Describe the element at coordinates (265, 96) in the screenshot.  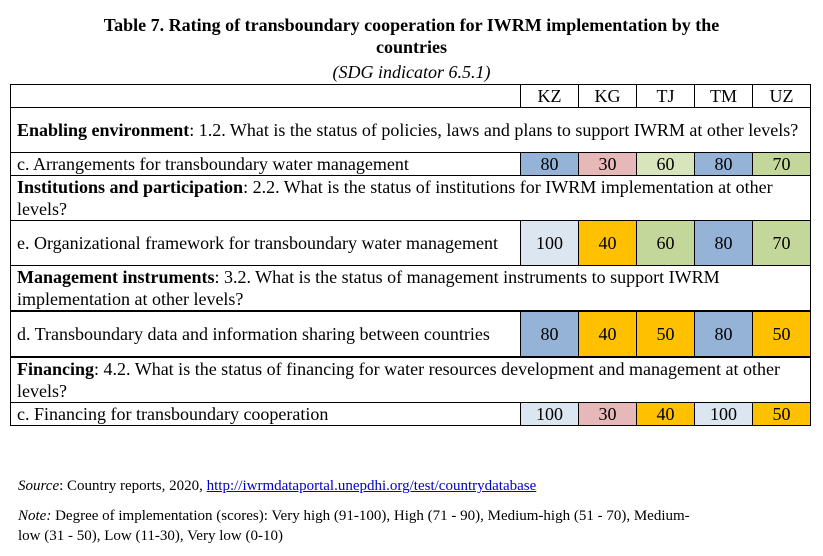
I see `header-blank-cell` at that location.